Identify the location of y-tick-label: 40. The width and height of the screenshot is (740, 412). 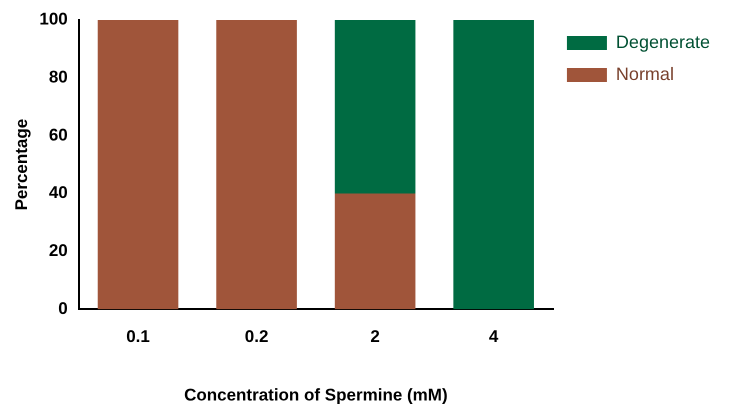
(58, 192).